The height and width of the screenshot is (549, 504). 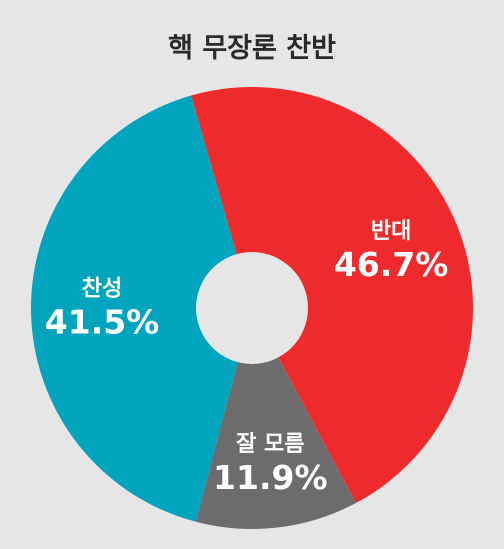 I want to click on donut-hole, so click(x=252, y=308).